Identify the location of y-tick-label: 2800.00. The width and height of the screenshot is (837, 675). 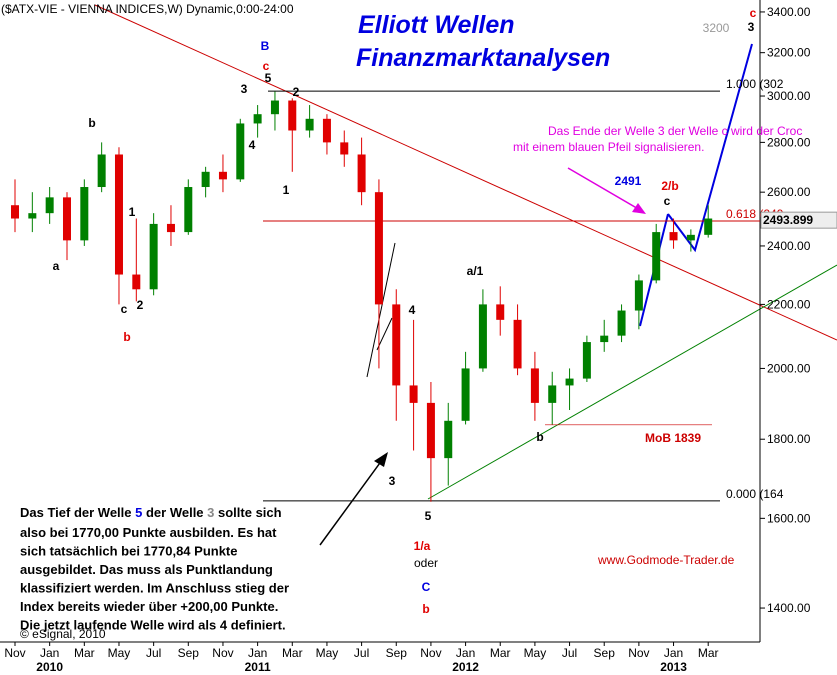
(789, 142).